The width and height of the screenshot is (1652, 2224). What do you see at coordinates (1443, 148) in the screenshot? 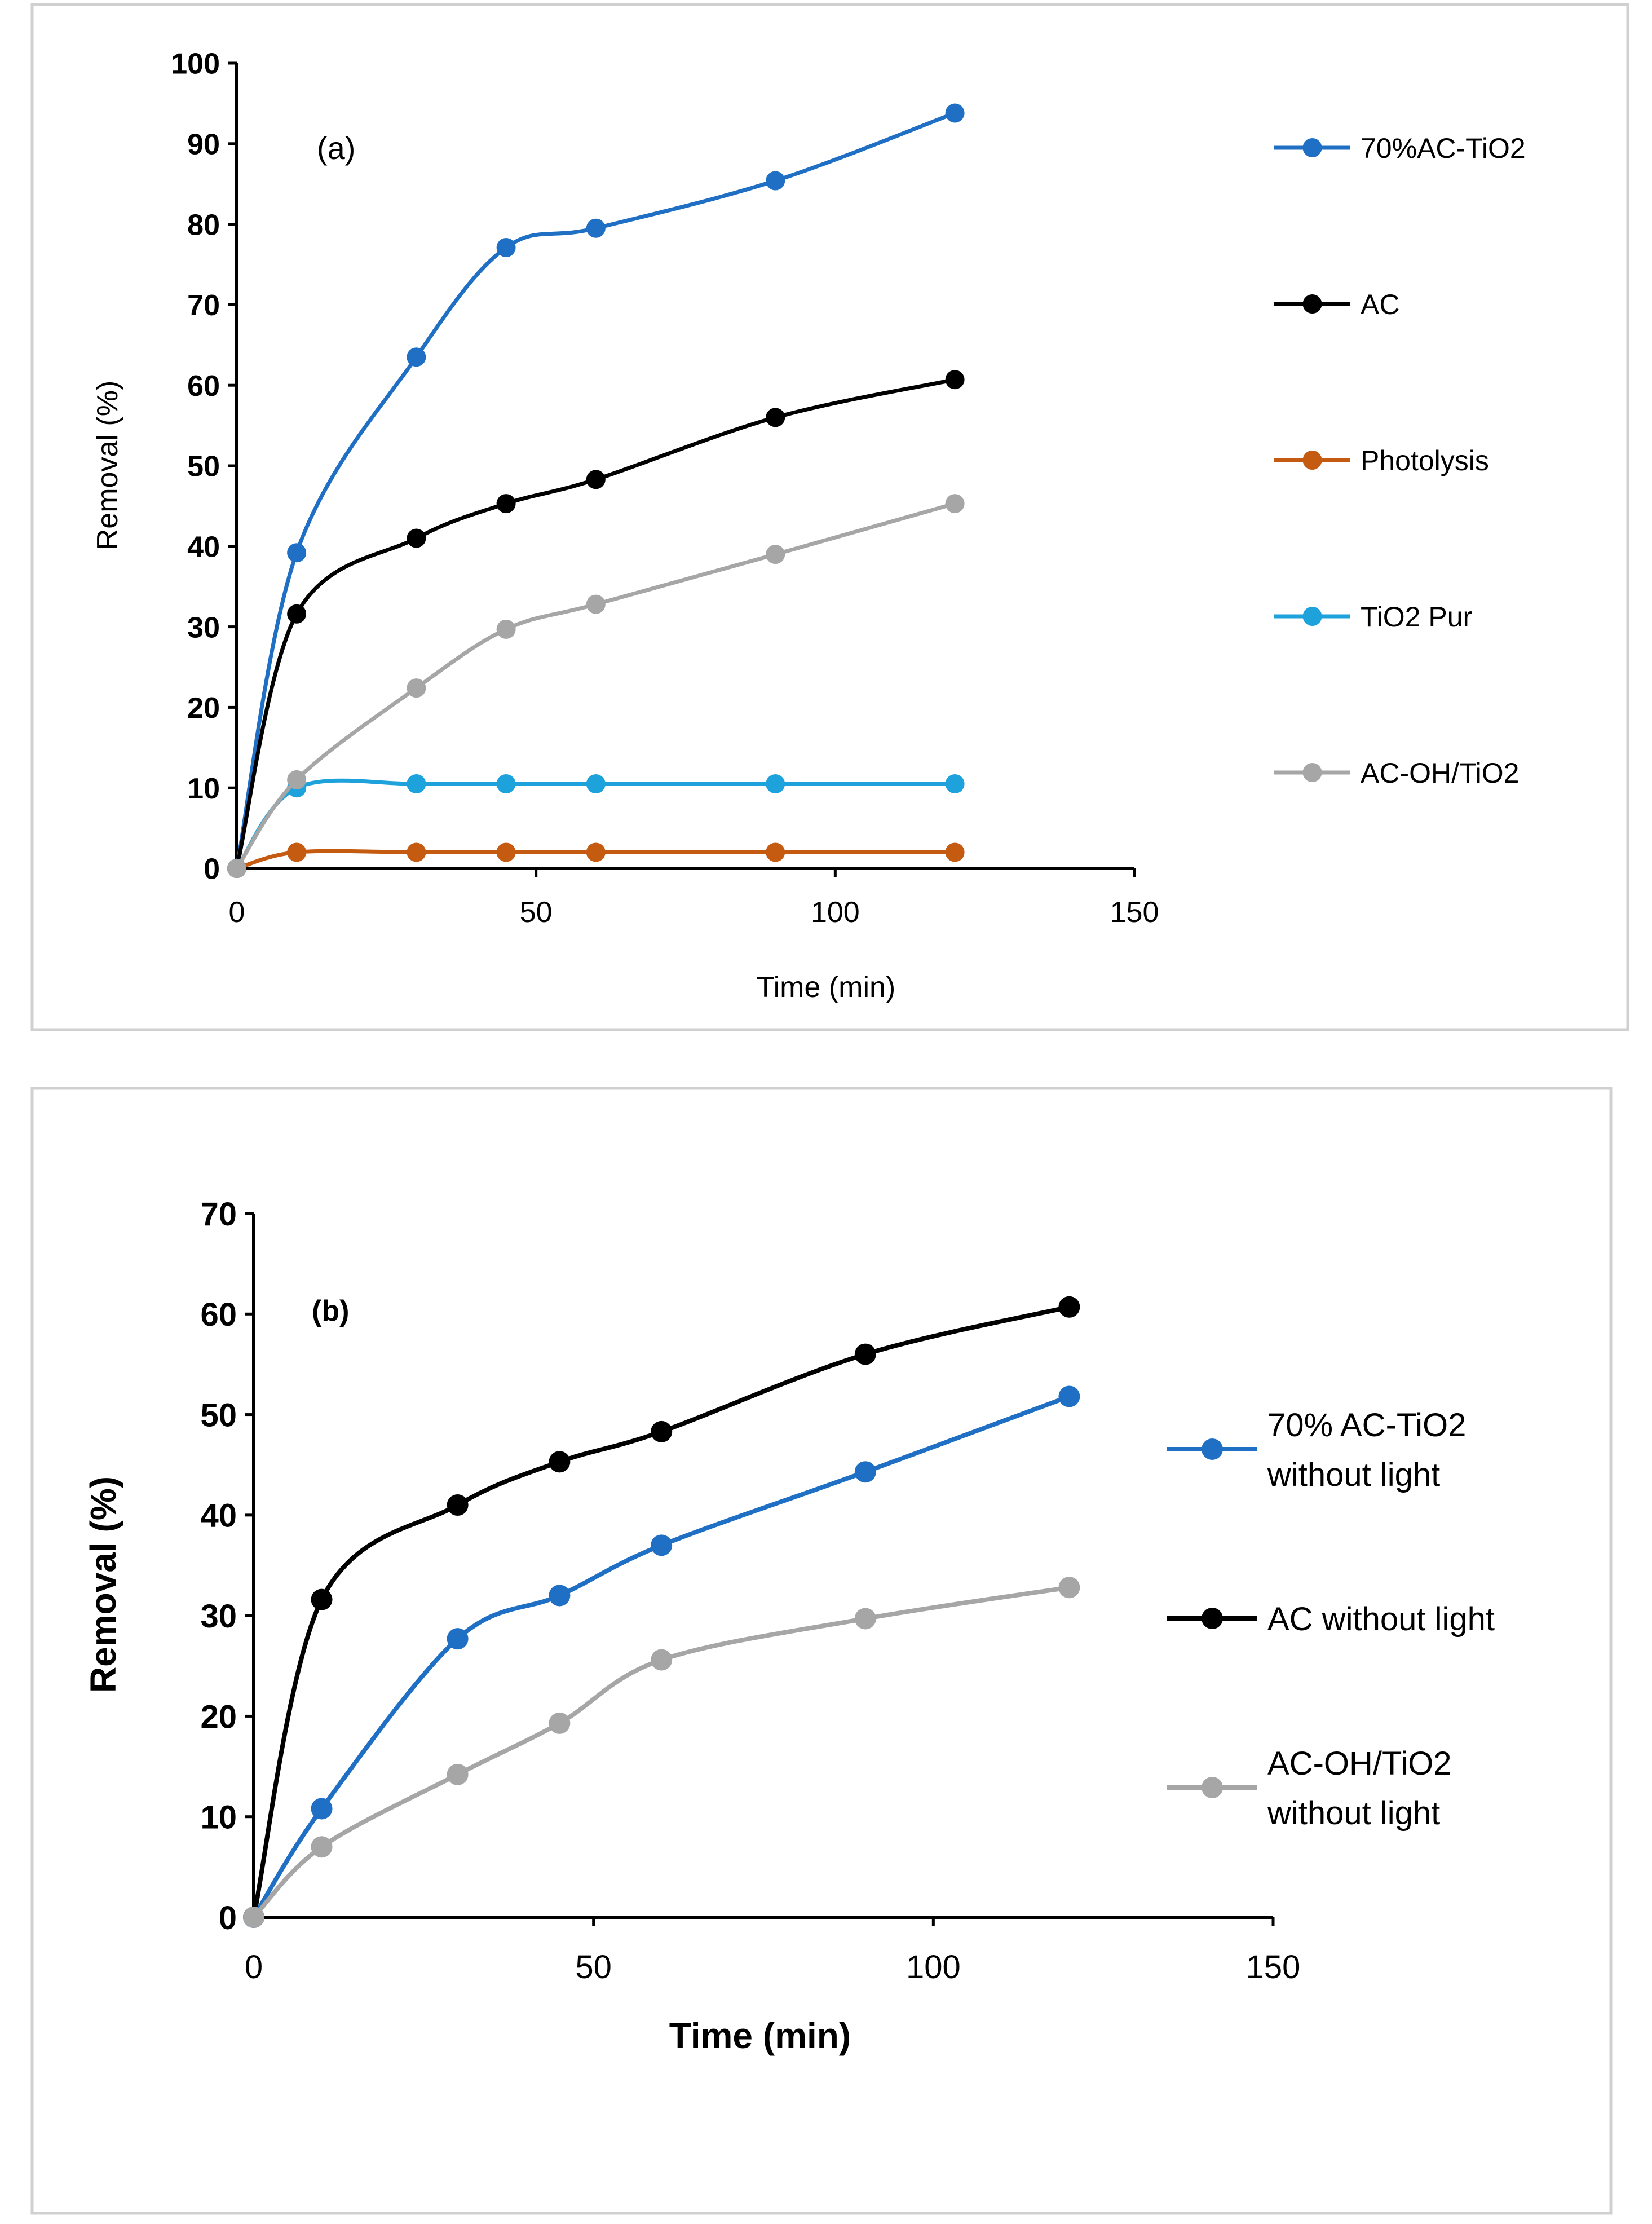
I see `legend-label: 70%AC-TiO2` at bounding box center [1443, 148].